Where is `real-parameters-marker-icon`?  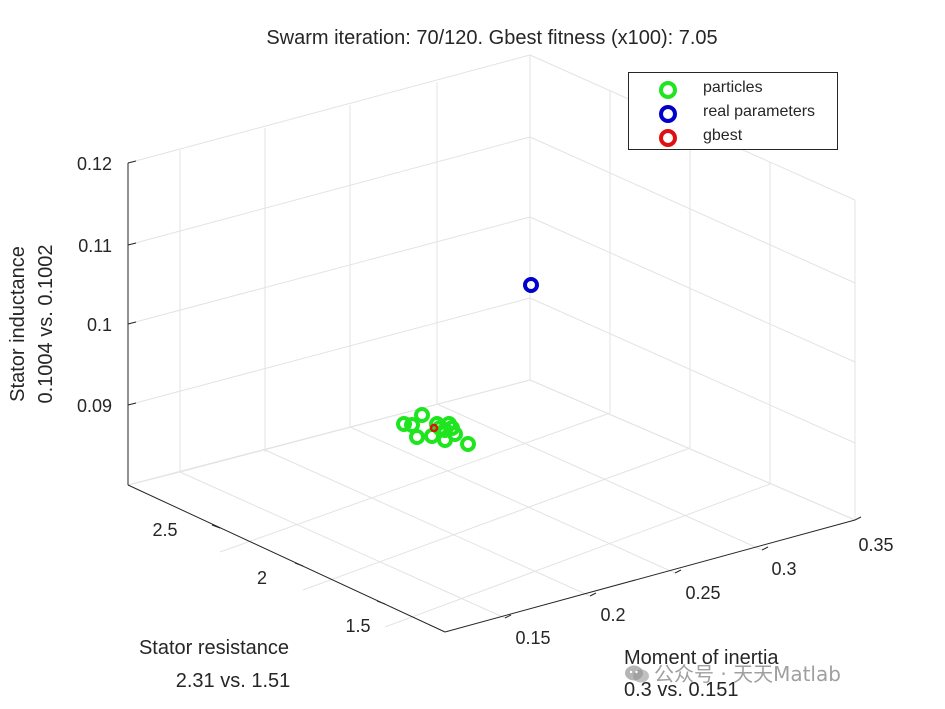
real-parameters-marker-icon is located at coordinates (668, 114).